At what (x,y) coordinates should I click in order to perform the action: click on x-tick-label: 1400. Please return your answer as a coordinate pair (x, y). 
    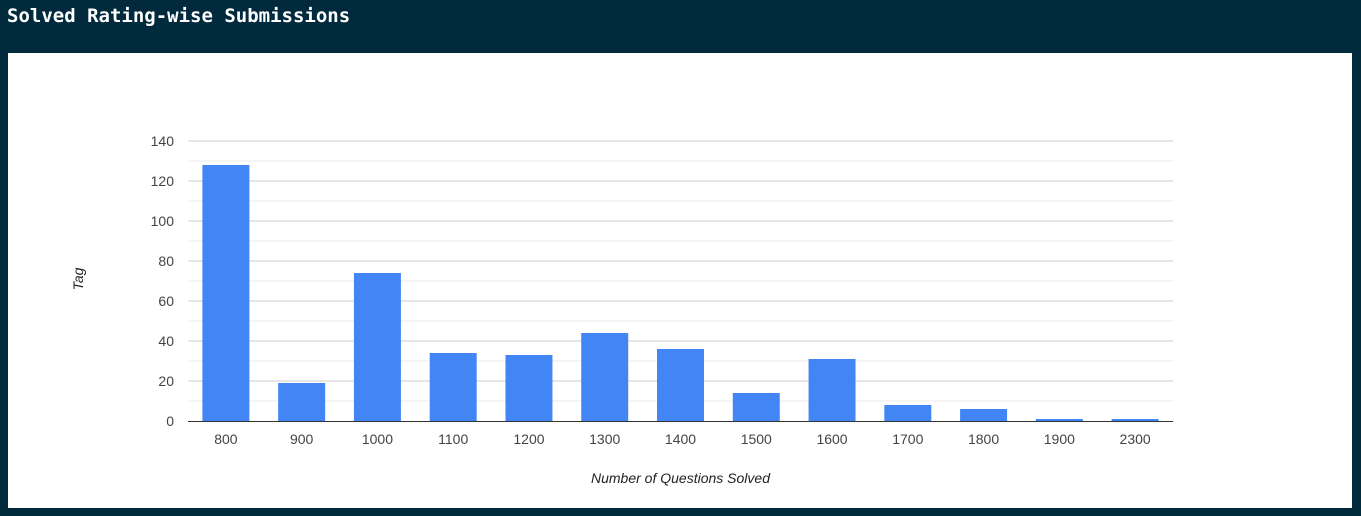
    Looking at the image, I should click on (680, 439).